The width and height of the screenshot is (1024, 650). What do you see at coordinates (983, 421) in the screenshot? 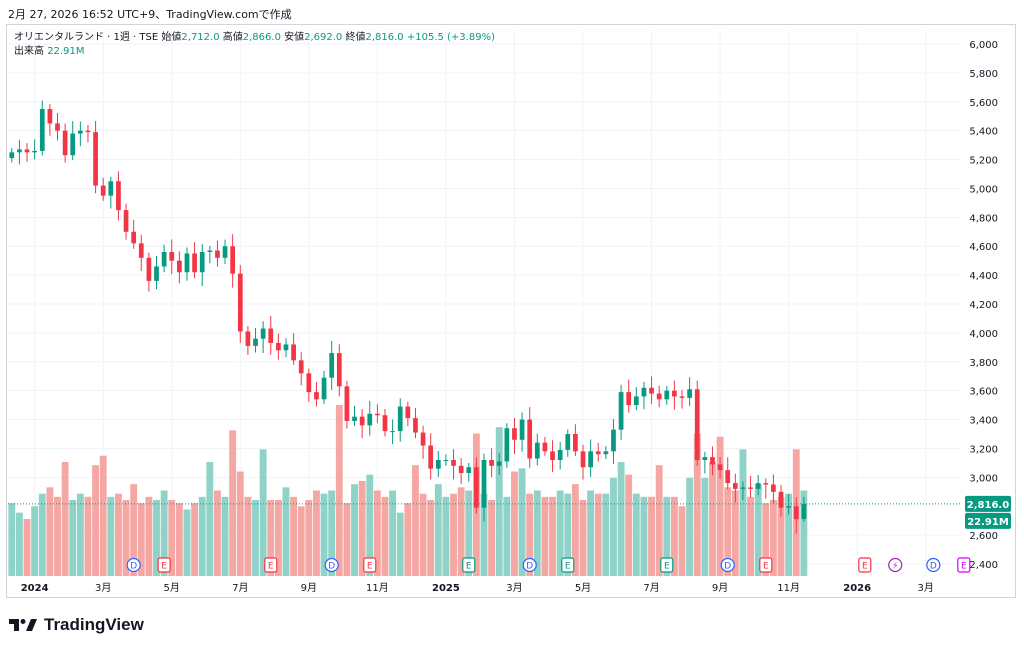
I see `price-tick-label: 3,400` at bounding box center [983, 421].